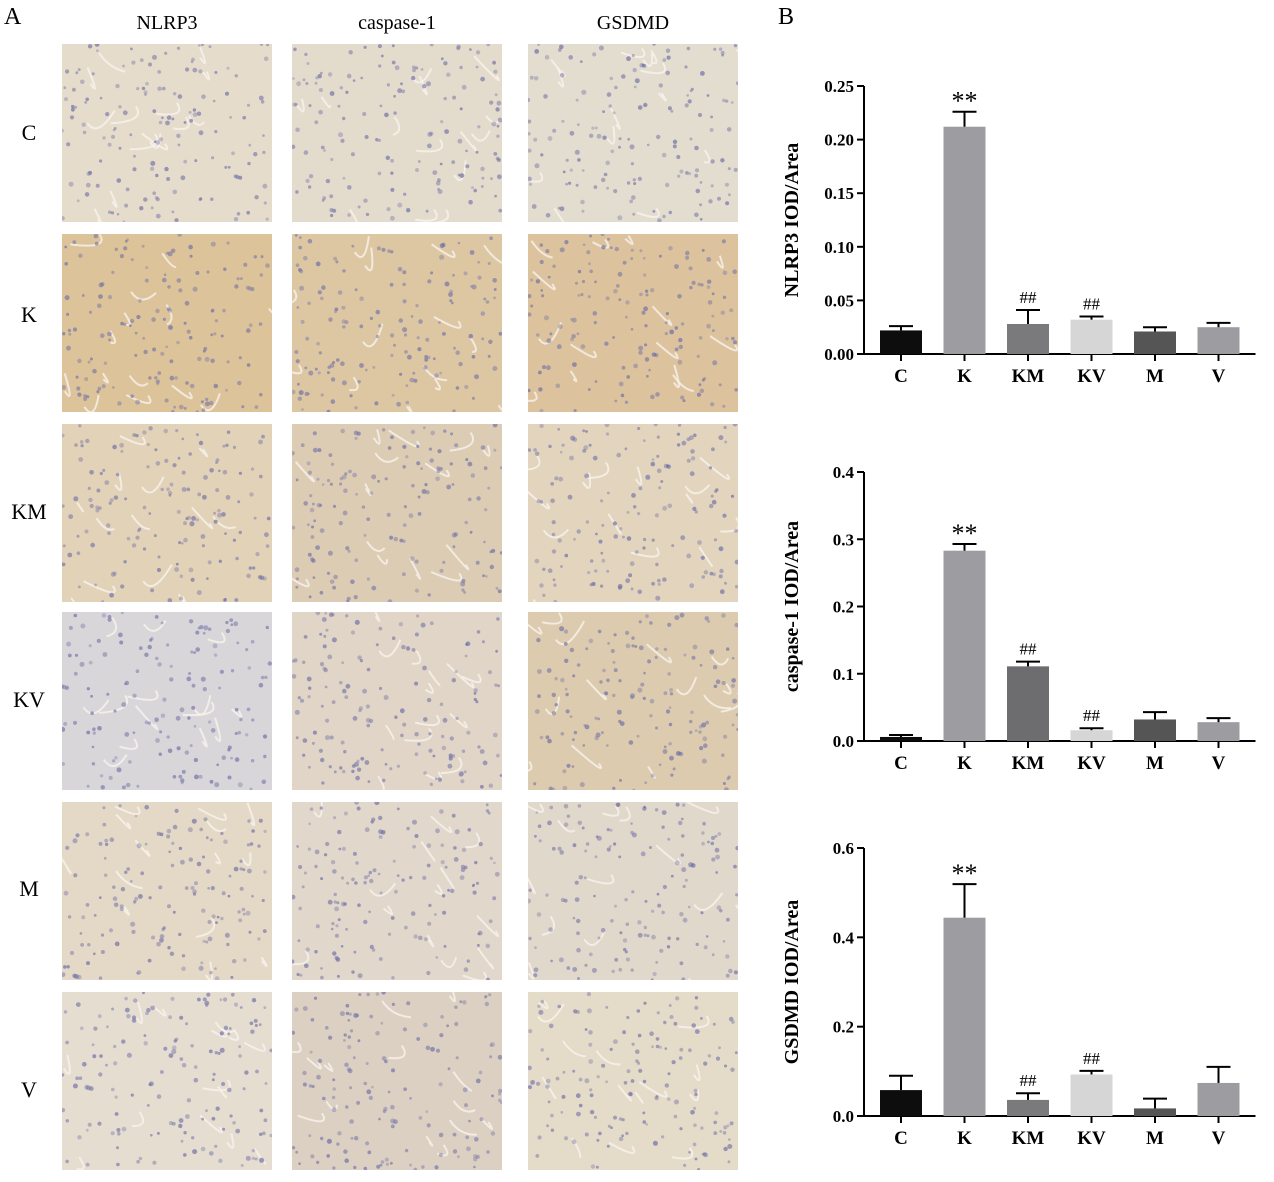 Image resolution: width=1274 pixels, height=1182 pixels. What do you see at coordinates (843, 1116) in the screenshot?
I see `y-tick-label-3-0: 0.0` at bounding box center [843, 1116].